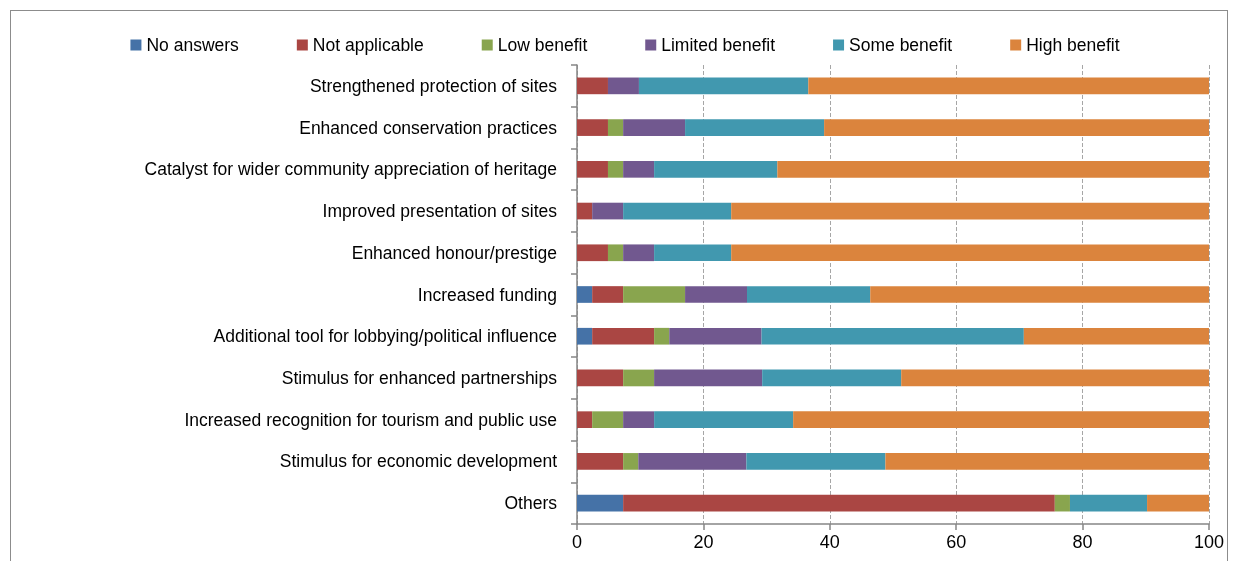 Image resolution: width=1250 pixels, height=561 pixels. Describe the element at coordinates (418, 461) in the screenshot. I see `y-tick-label: Stimulus for economic development` at that location.